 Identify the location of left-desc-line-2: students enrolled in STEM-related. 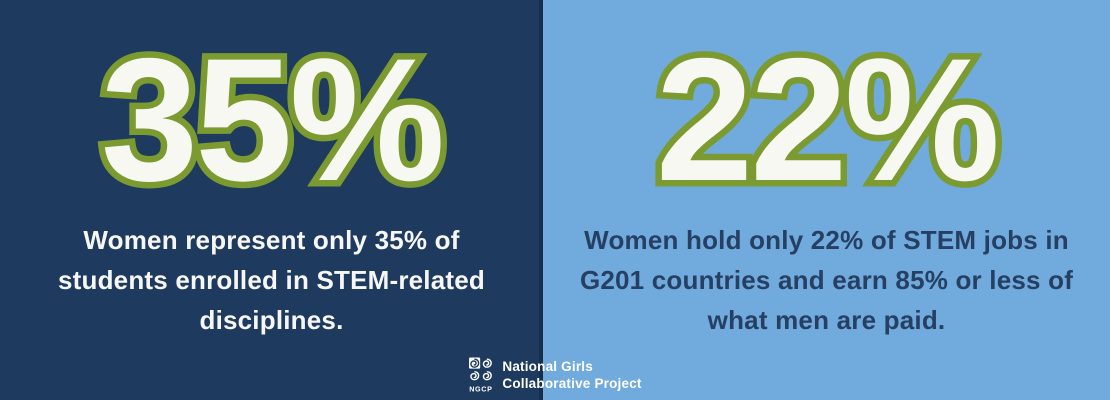
(271, 280).